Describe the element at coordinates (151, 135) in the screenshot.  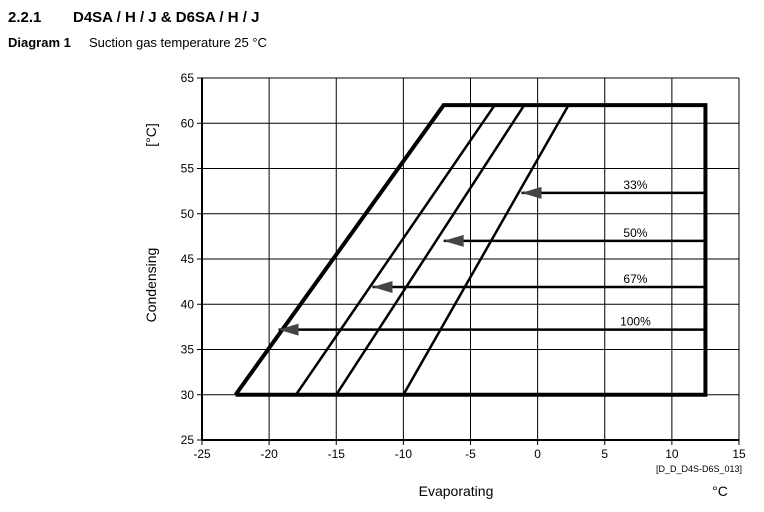
I see `y-axis-unit: [°C]` at that location.